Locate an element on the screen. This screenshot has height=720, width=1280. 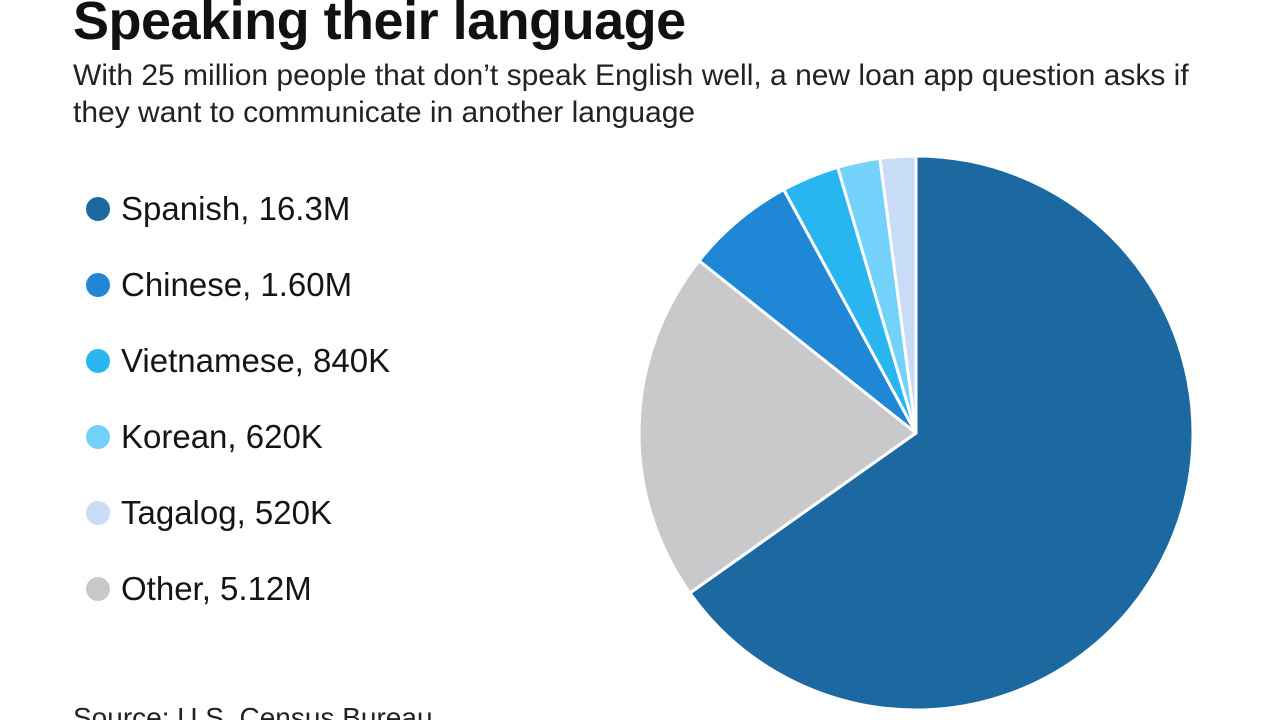
legend-item-vietnamese: Vietnamese, 840K is located at coordinates (238, 361).